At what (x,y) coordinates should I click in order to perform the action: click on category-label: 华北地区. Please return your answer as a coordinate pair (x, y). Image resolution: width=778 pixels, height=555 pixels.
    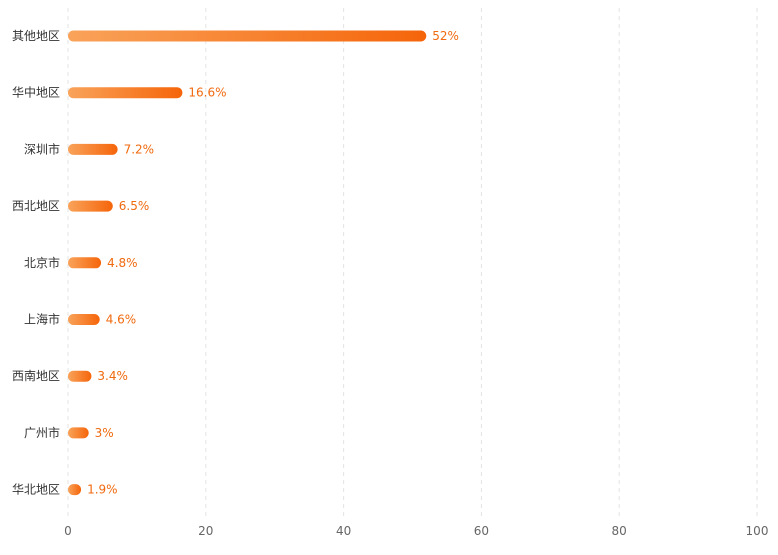
    Looking at the image, I should click on (36, 490).